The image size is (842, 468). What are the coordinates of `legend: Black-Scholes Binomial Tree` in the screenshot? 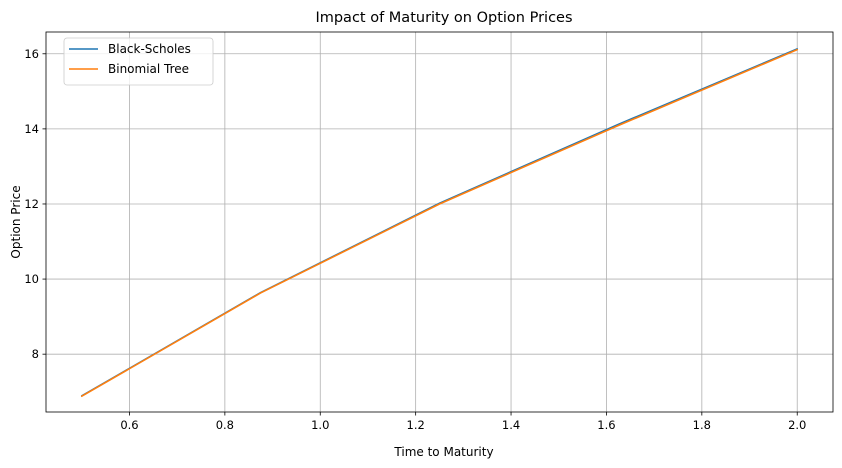 It's located at (138, 61).